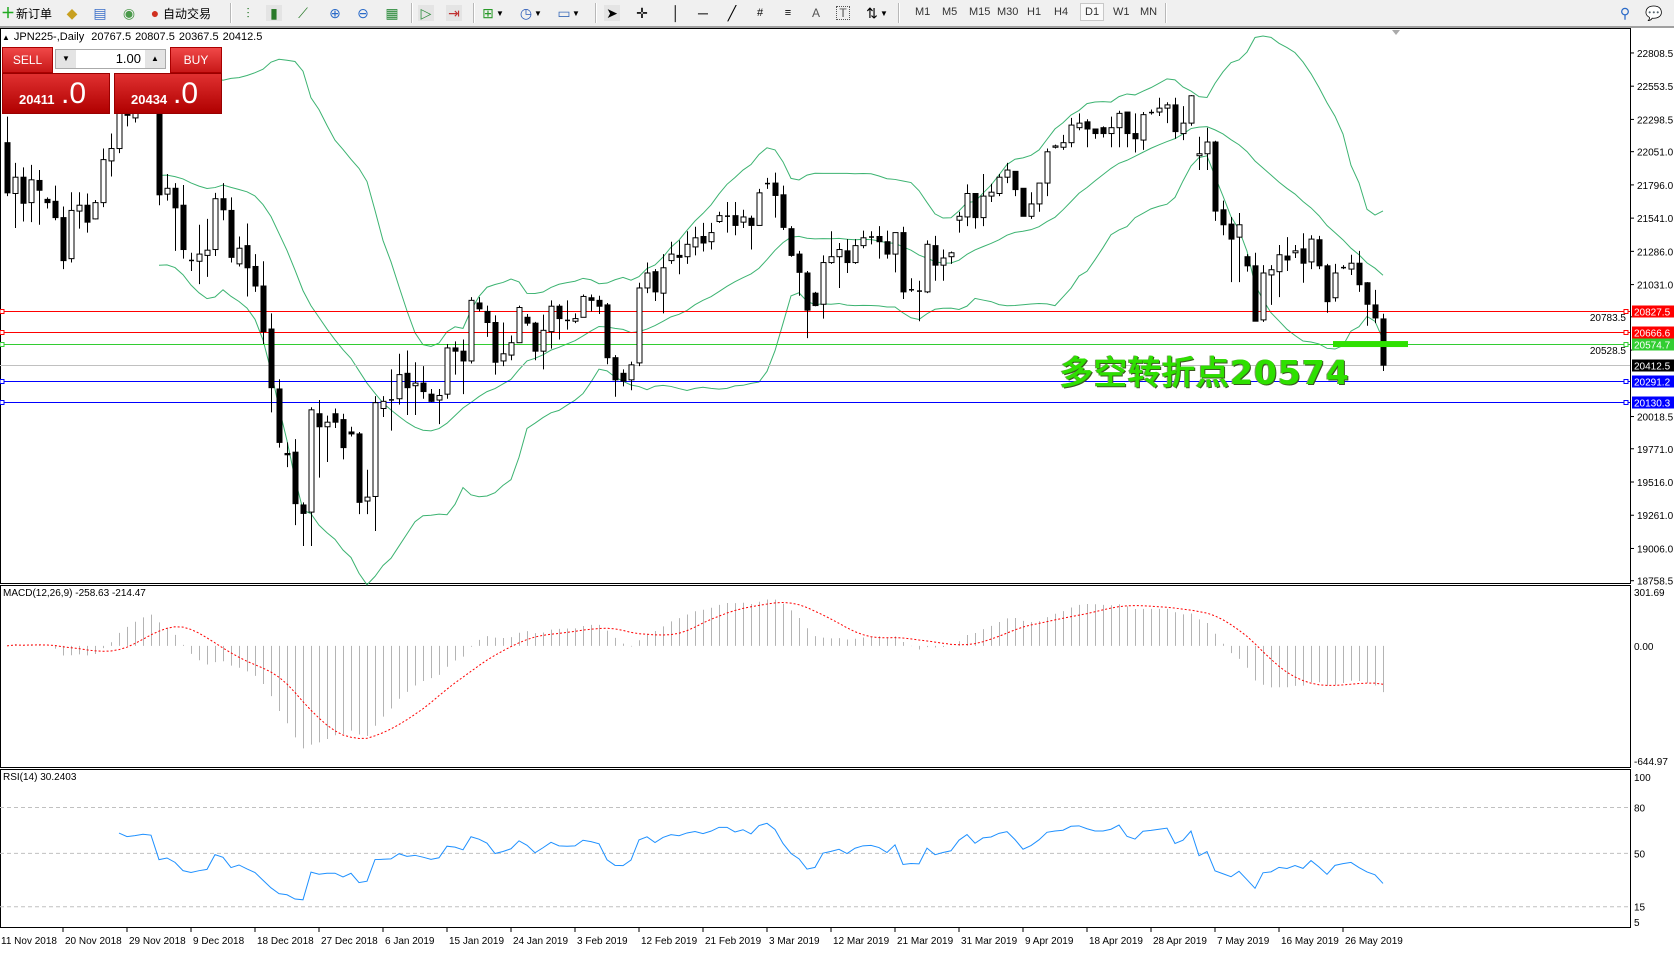 Image resolution: width=1674 pixels, height=953 pixels. Describe the element at coordinates (66, 59) in the screenshot. I see `lot-decrease-button: ▼` at that location.